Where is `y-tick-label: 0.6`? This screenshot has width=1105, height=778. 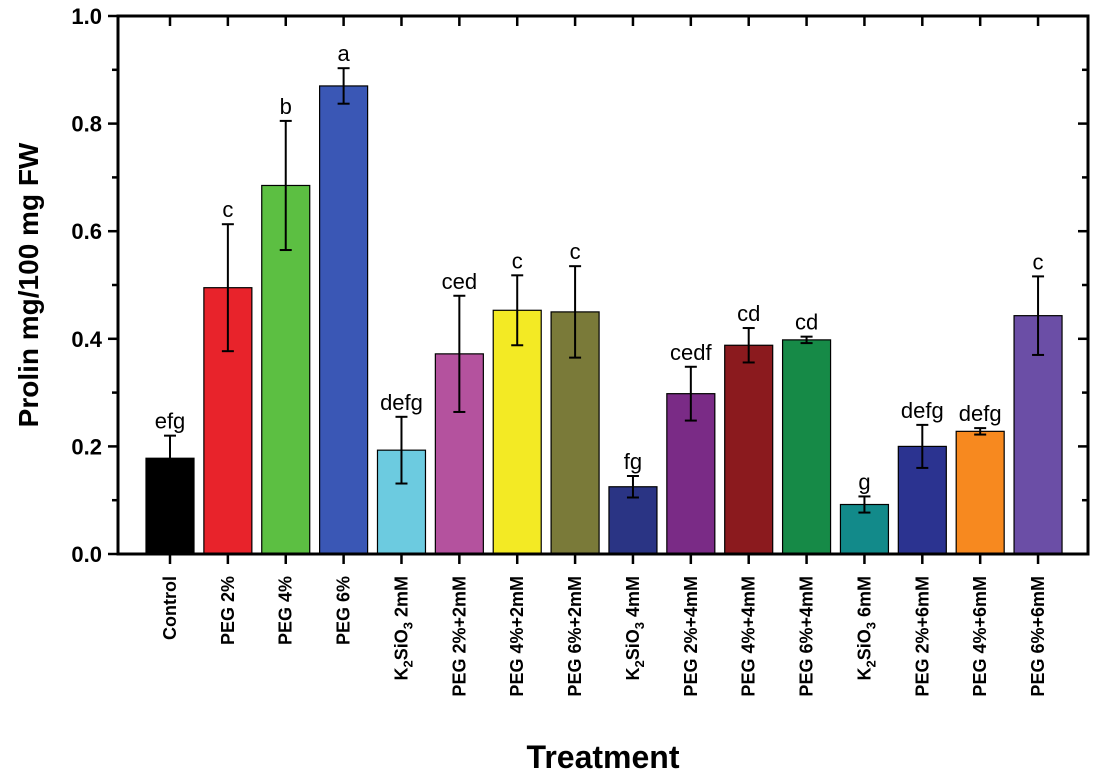
y-tick-label: 0.6 is located at coordinates (86, 231).